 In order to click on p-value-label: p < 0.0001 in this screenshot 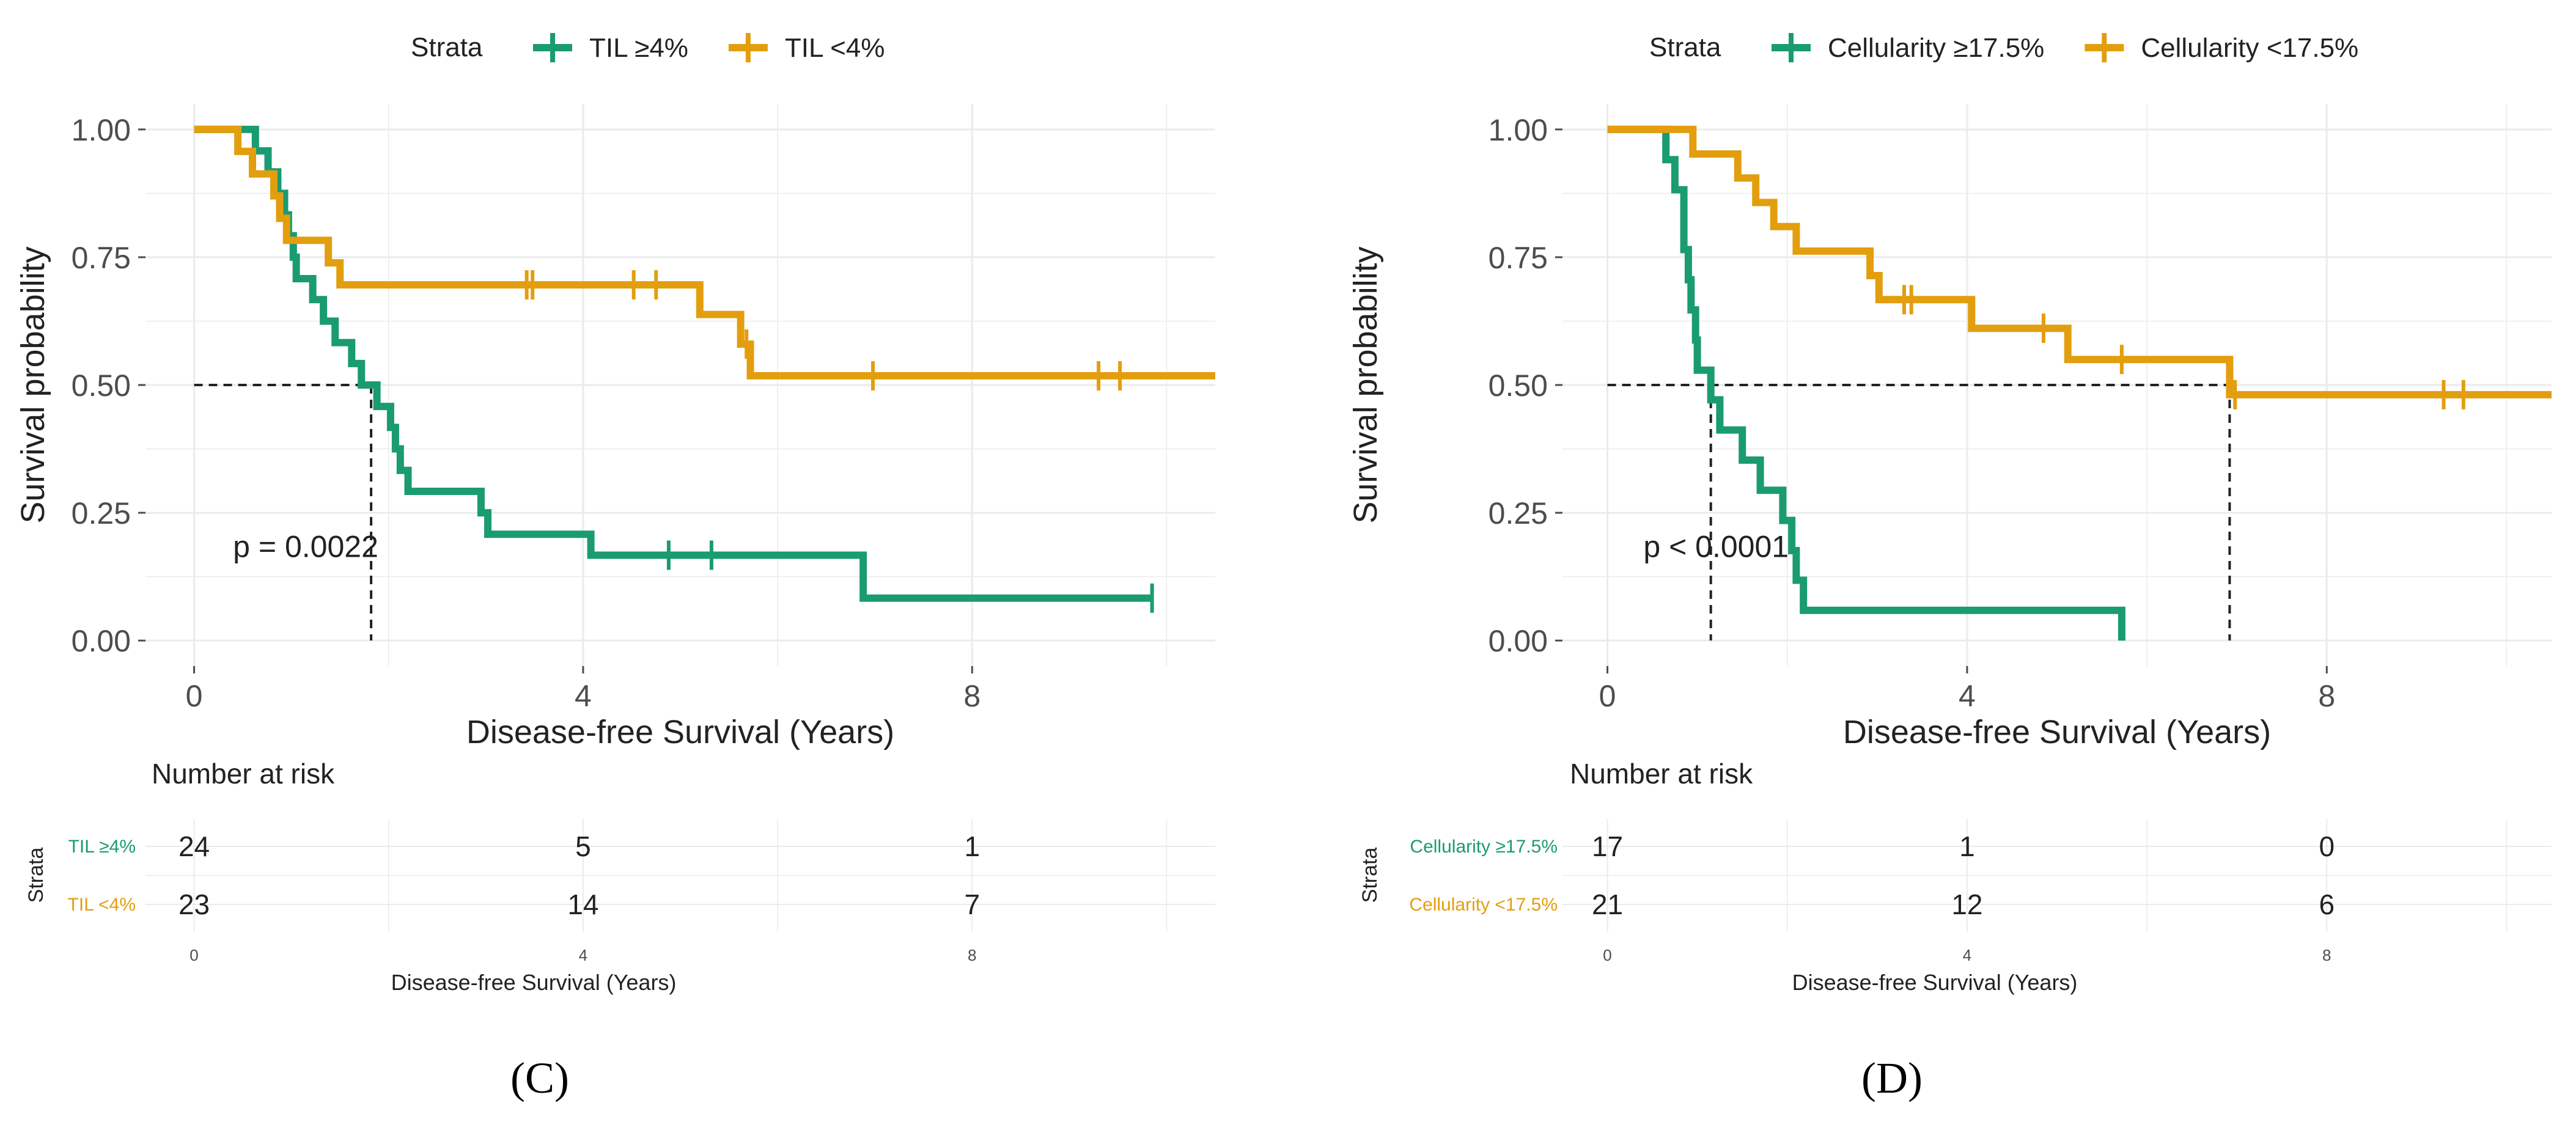, I will do `click(1716, 547)`.